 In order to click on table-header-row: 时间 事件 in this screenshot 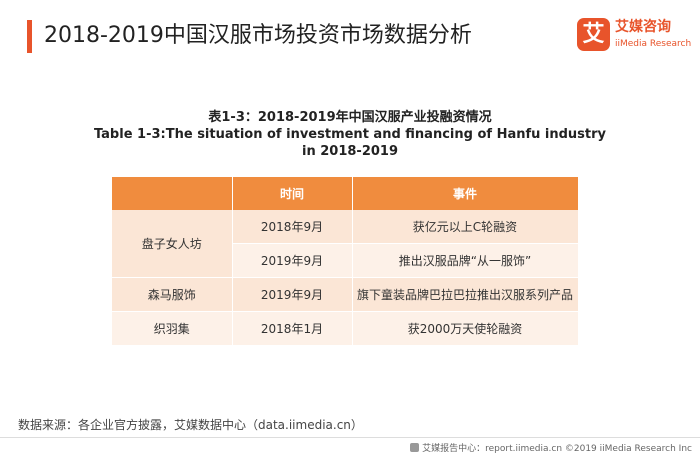, I will do `click(345, 193)`.